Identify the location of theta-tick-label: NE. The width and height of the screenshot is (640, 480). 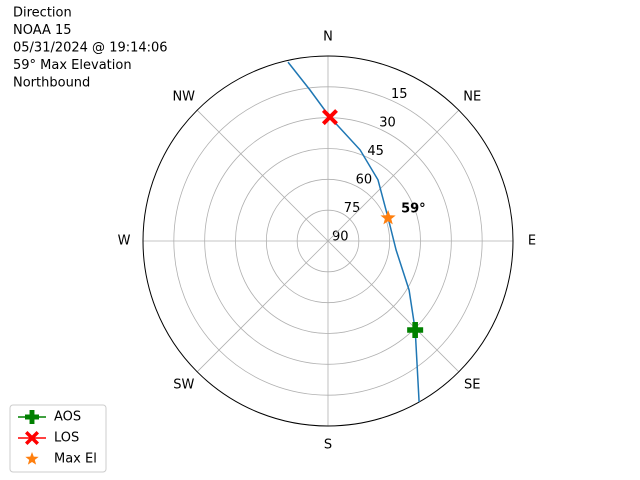
(472, 96).